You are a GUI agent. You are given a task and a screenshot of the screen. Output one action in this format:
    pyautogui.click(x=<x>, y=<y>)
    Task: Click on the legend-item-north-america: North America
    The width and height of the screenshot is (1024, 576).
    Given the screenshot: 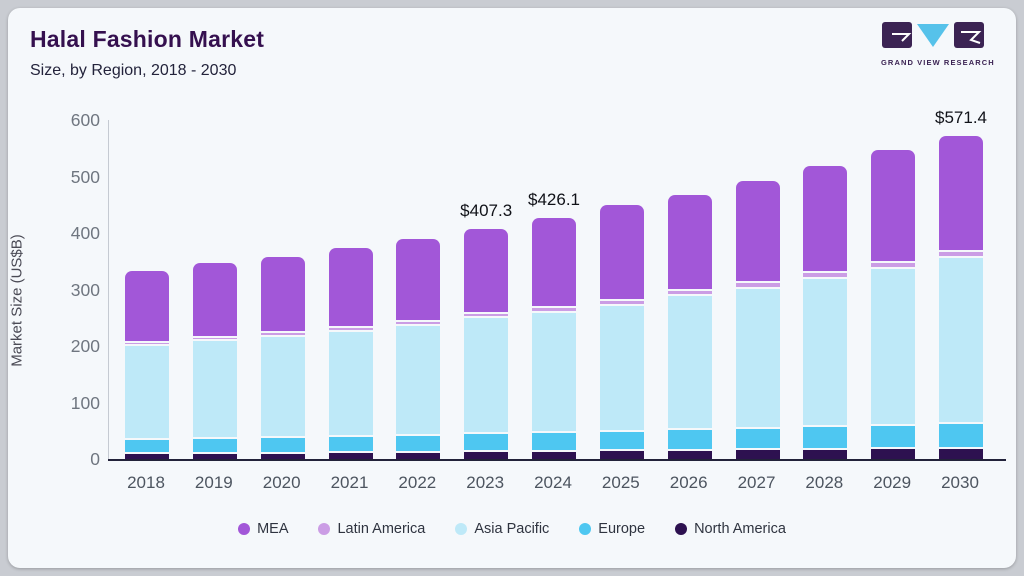 What is the action you would take?
    pyautogui.click(x=730, y=529)
    